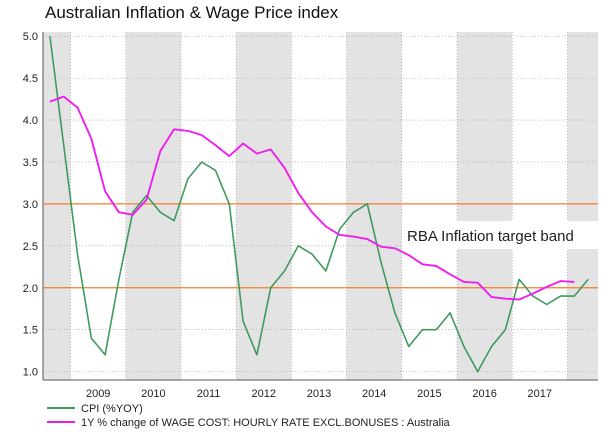 The height and width of the screenshot is (432, 610). What do you see at coordinates (30, 205) in the screenshot?
I see `y-tick-label-4: 3.0` at bounding box center [30, 205].